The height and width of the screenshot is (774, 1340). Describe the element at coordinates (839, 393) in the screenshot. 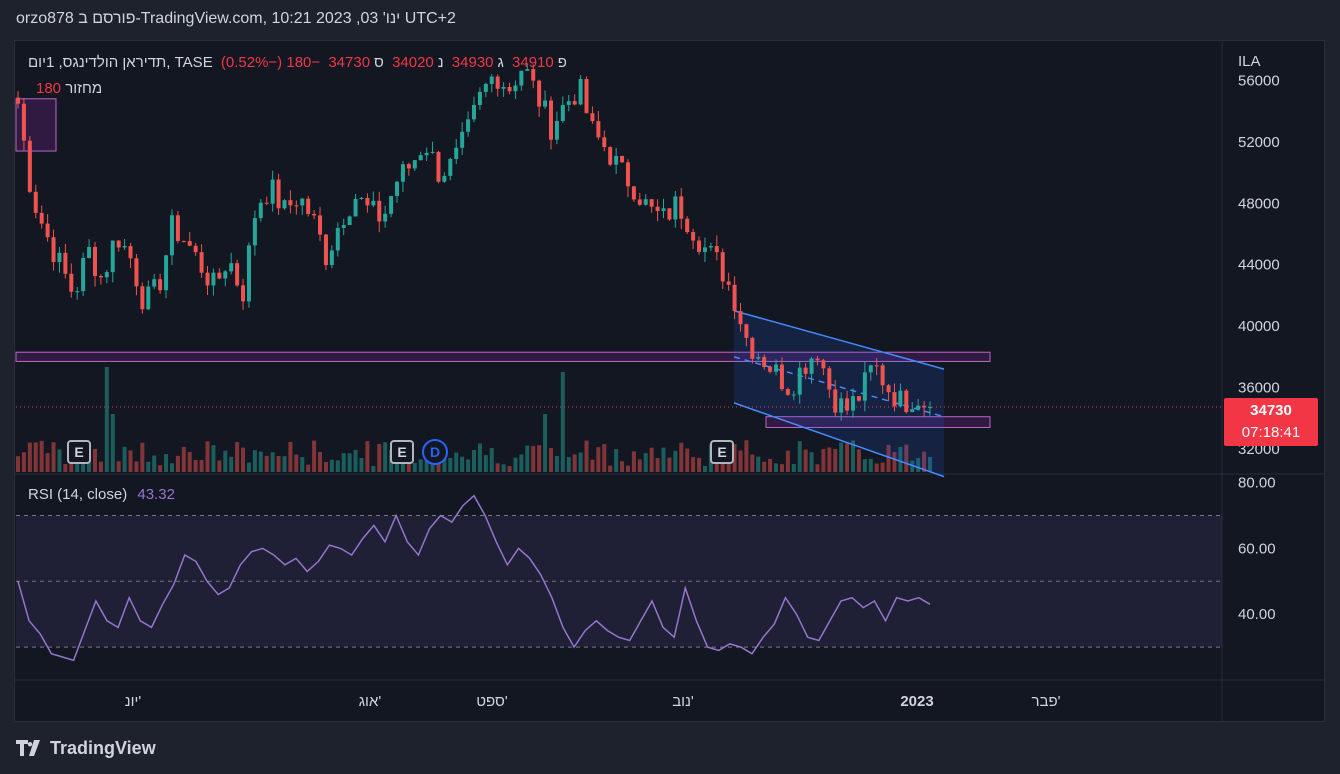

I see `channel-fill` at that location.